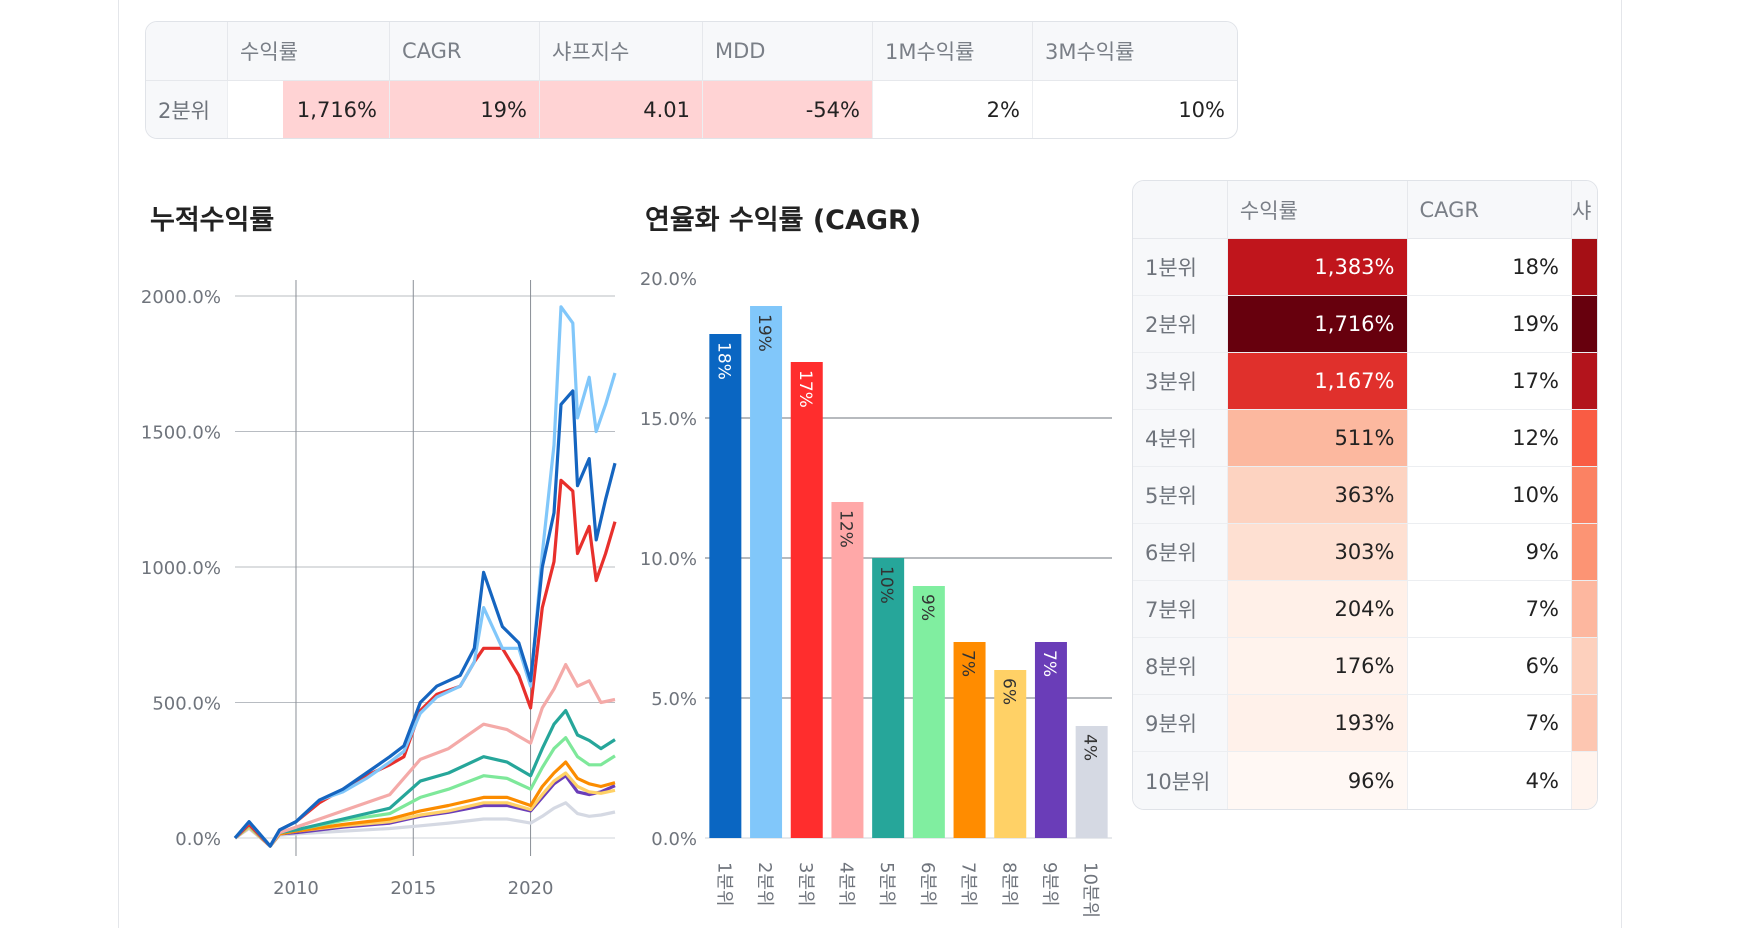 This screenshot has height=928, width=1738. What do you see at coordinates (886, 585) in the screenshot?
I see `bar-data-label: 10%` at bounding box center [886, 585].